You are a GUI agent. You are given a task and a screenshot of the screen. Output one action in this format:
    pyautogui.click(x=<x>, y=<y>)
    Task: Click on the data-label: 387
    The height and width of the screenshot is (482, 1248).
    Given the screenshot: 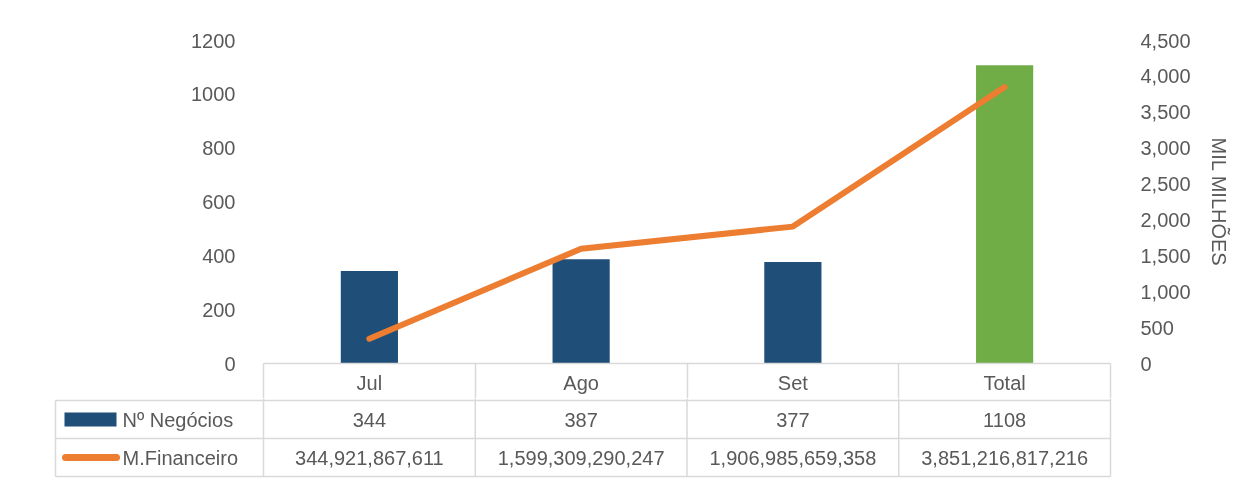 What is the action you would take?
    pyautogui.click(x=581, y=419)
    